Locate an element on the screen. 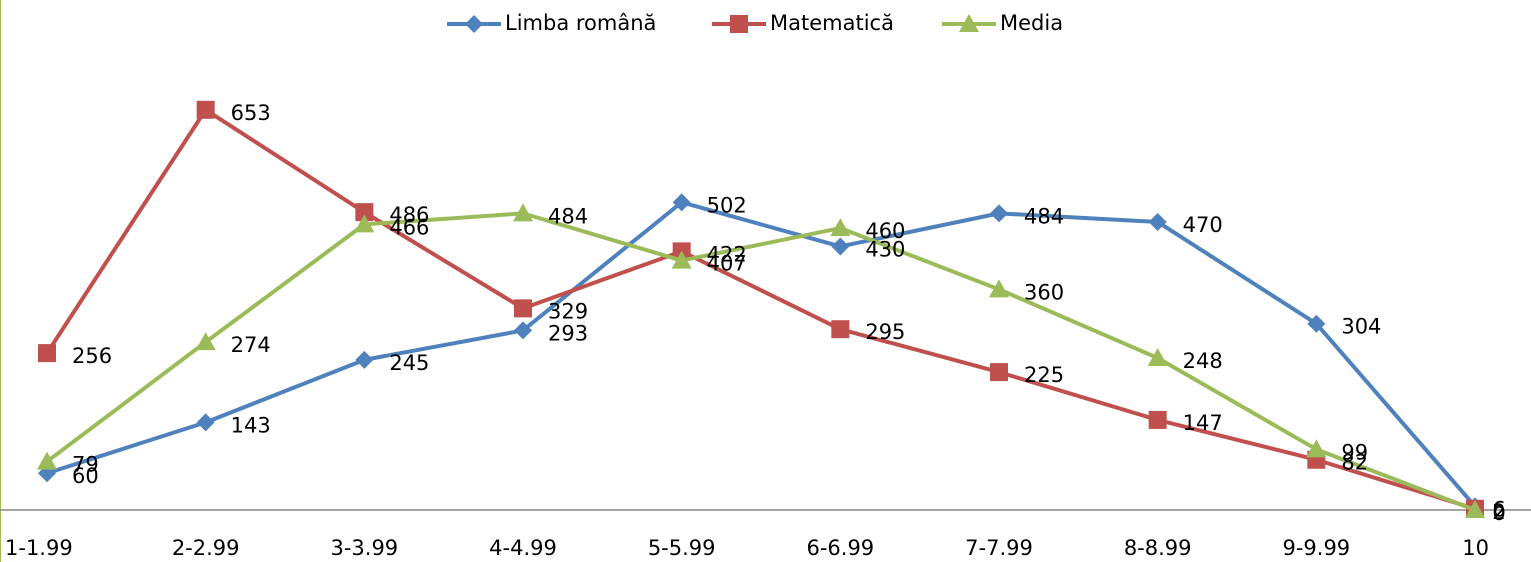  data-label: 407 is located at coordinates (727, 264).